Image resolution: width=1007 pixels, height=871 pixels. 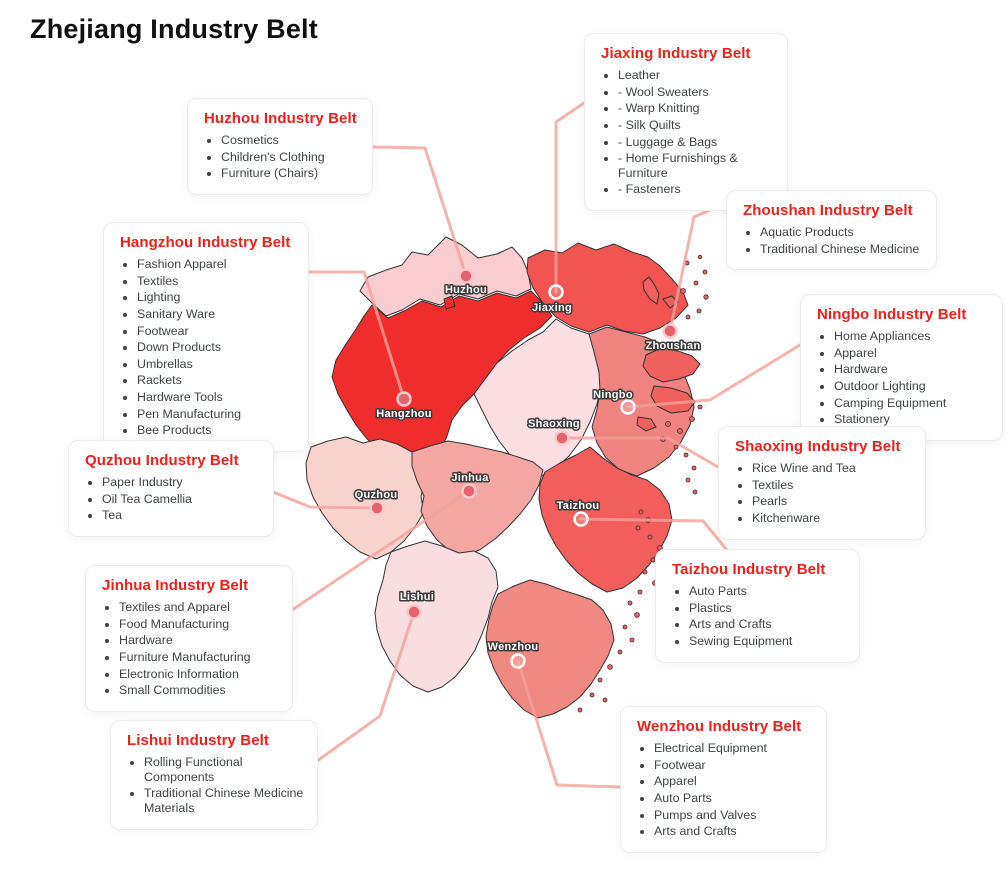 I want to click on industry-item: Furniture (Chairs), so click(x=290, y=173).